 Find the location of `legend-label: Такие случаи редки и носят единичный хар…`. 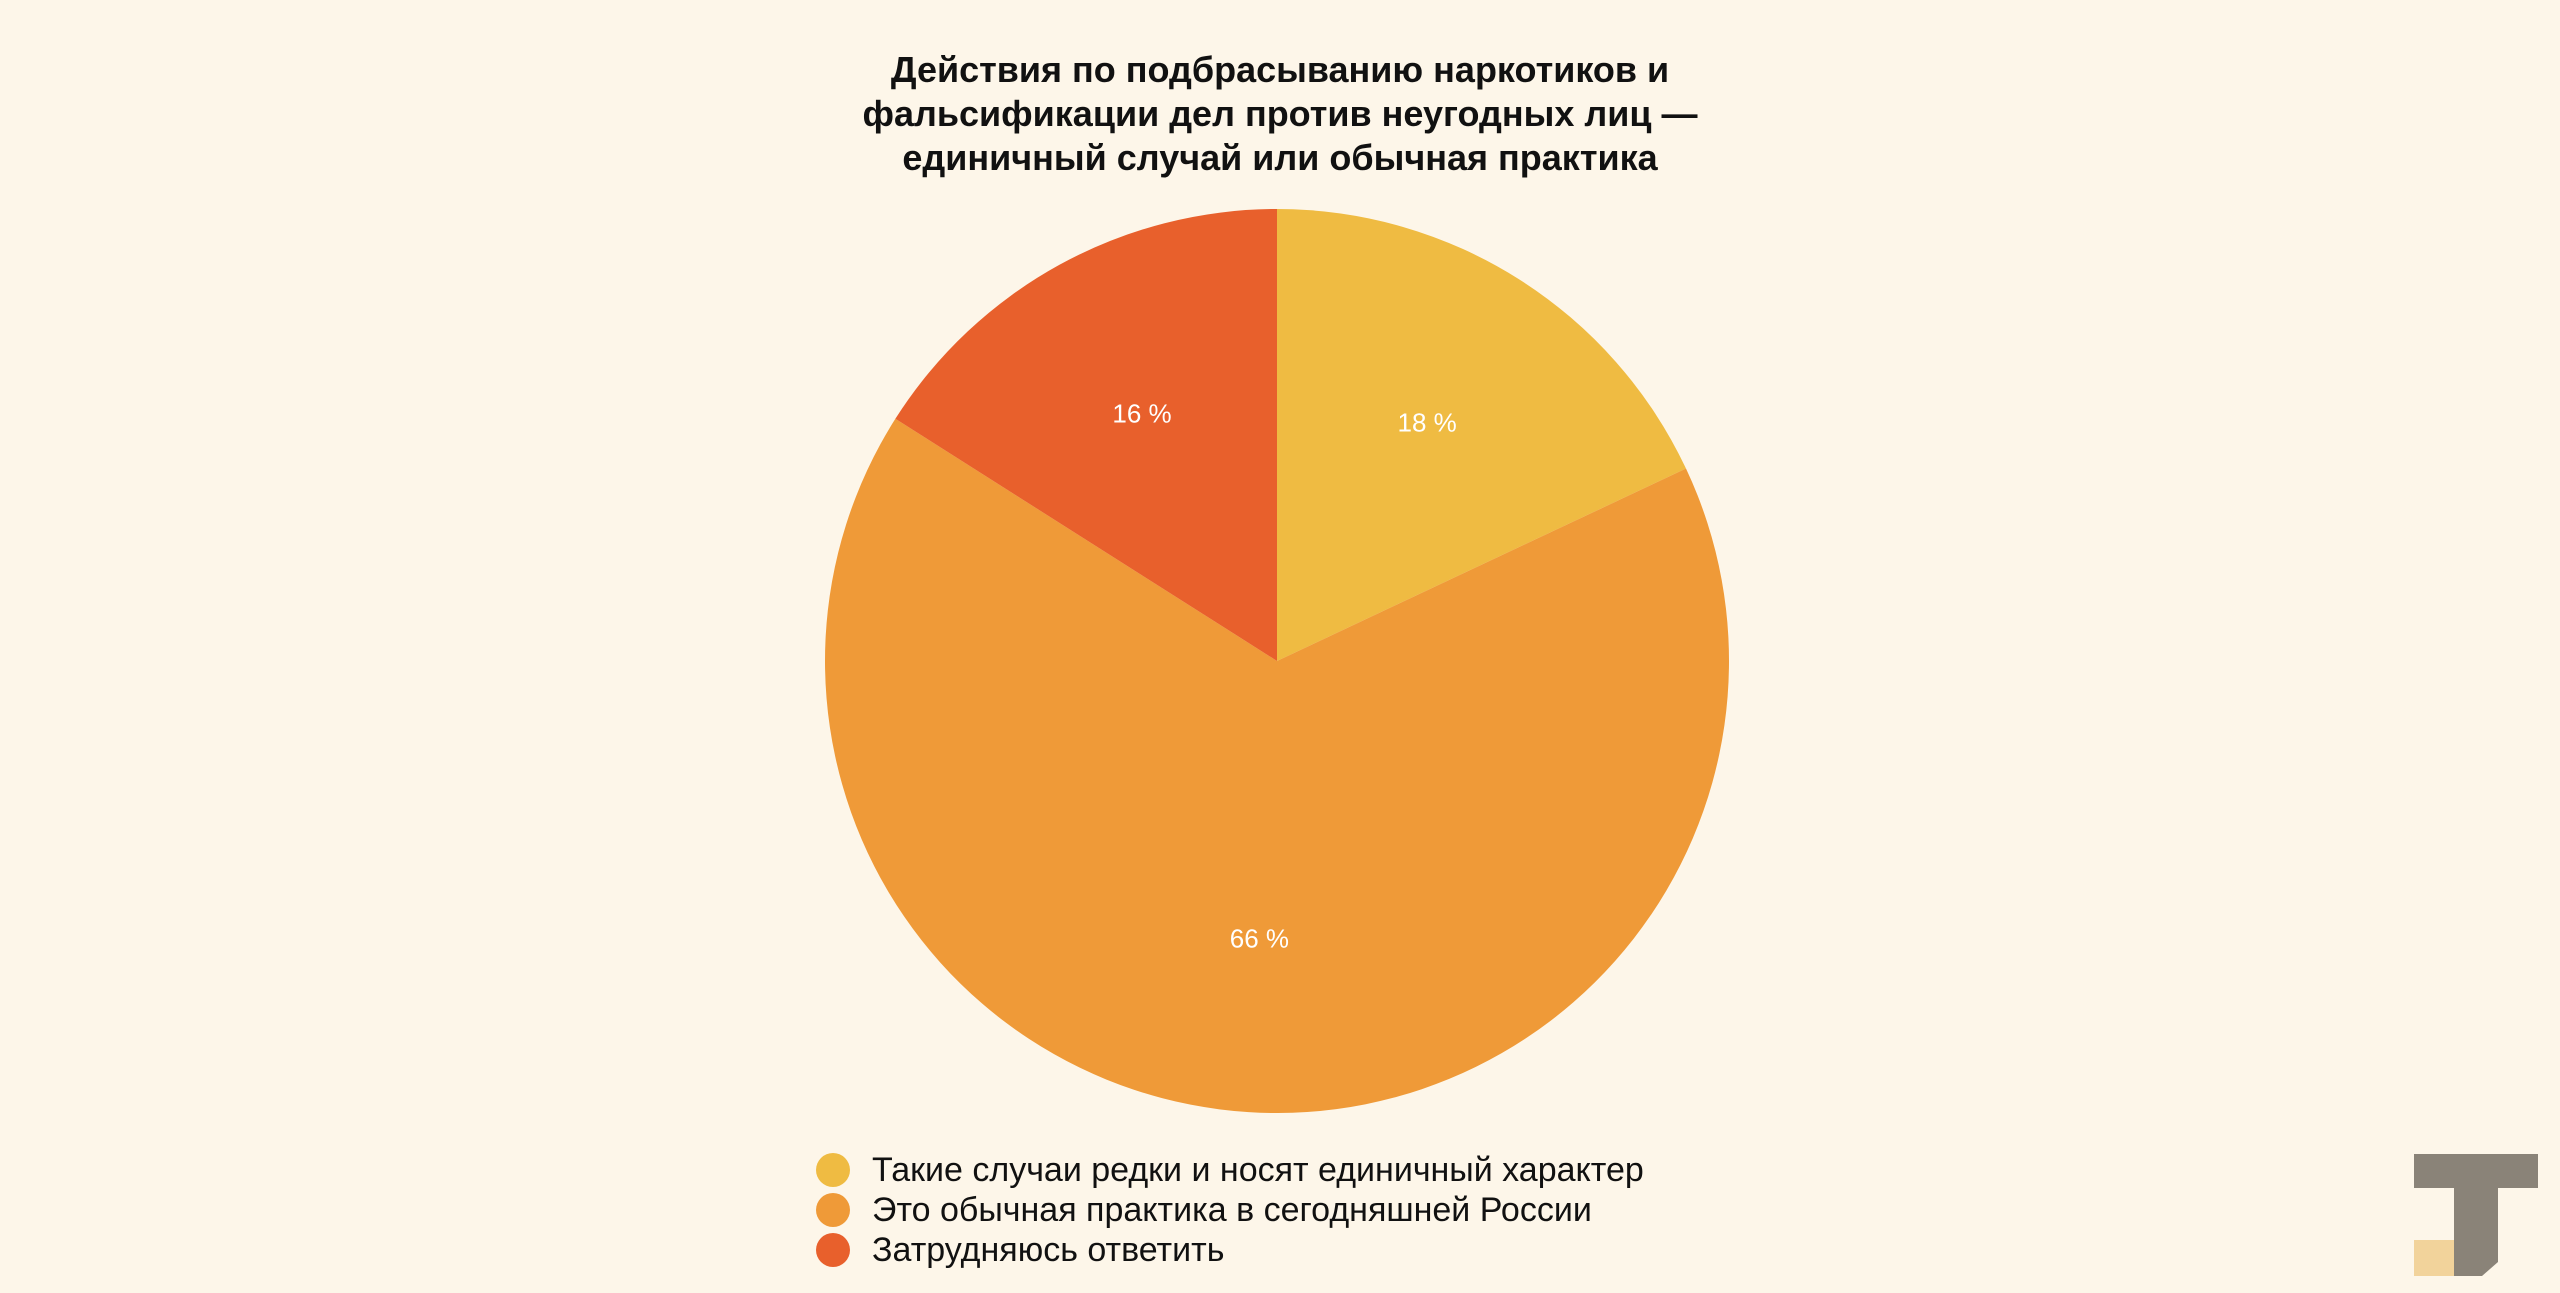

legend-label: Такие случаи редки и носят единичный хар… is located at coordinates (1258, 1169).